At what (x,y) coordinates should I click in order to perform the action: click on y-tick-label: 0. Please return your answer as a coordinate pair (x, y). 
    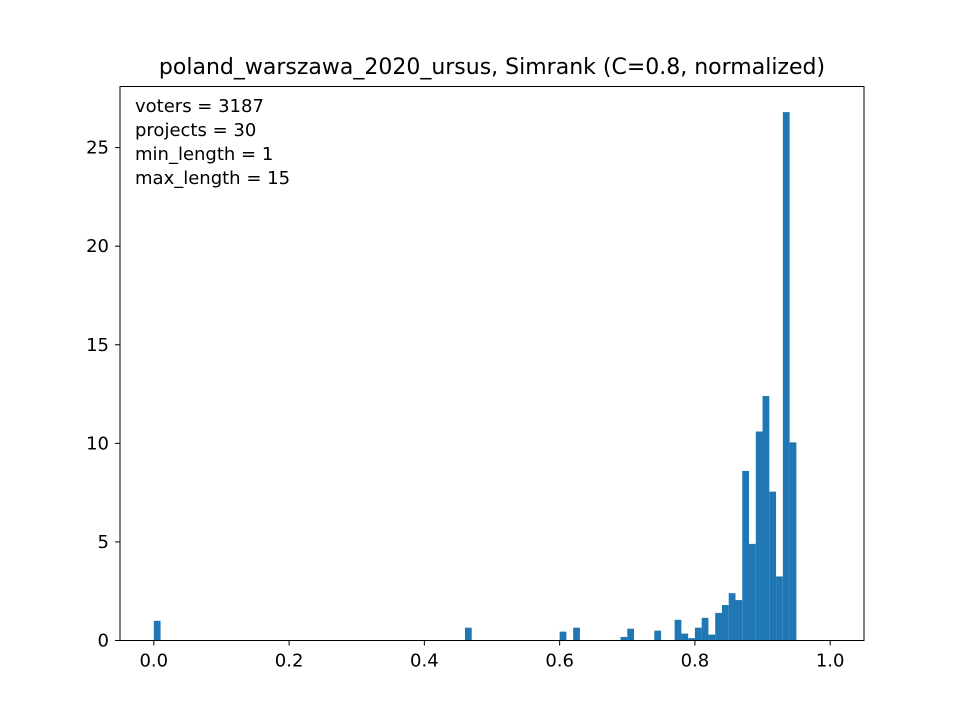
    Looking at the image, I should click on (103, 641).